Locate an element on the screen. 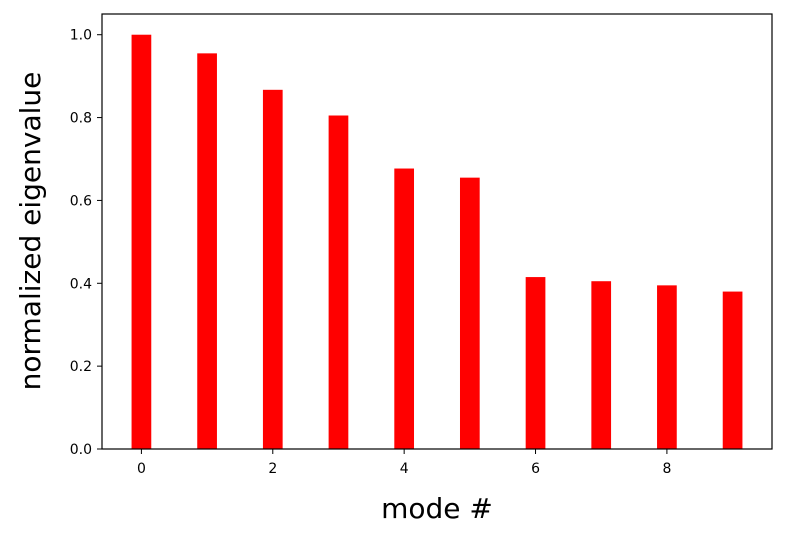  y-tick-label: 0.0 is located at coordinates (81, 450).